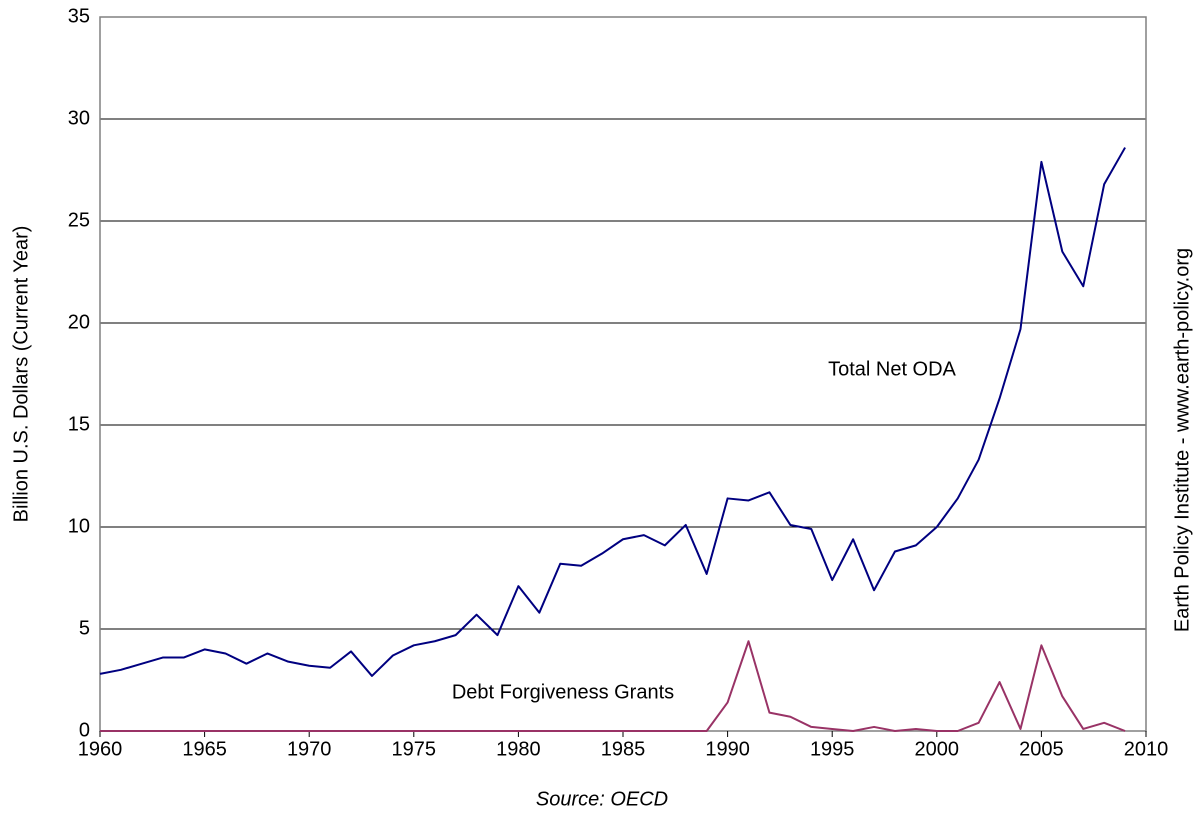  I want to click on y-tick-label: 5, so click(84, 628).